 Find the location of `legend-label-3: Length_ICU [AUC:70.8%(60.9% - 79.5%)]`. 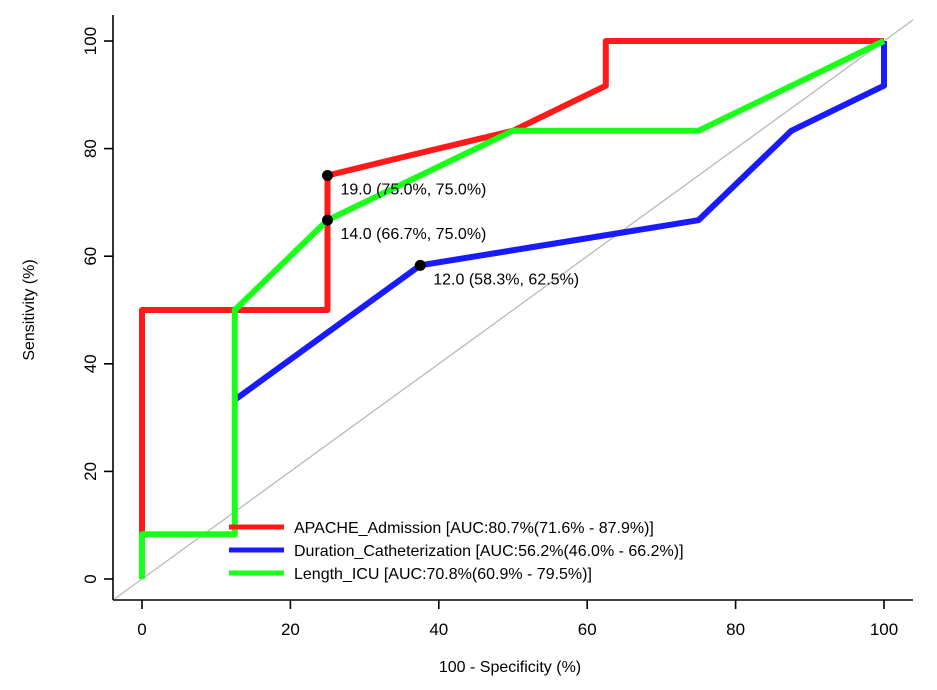

legend-label-3: Length_ICU [AUC:70.8%(60.9% - 79.5%)] is located at coordinates (443, 574).